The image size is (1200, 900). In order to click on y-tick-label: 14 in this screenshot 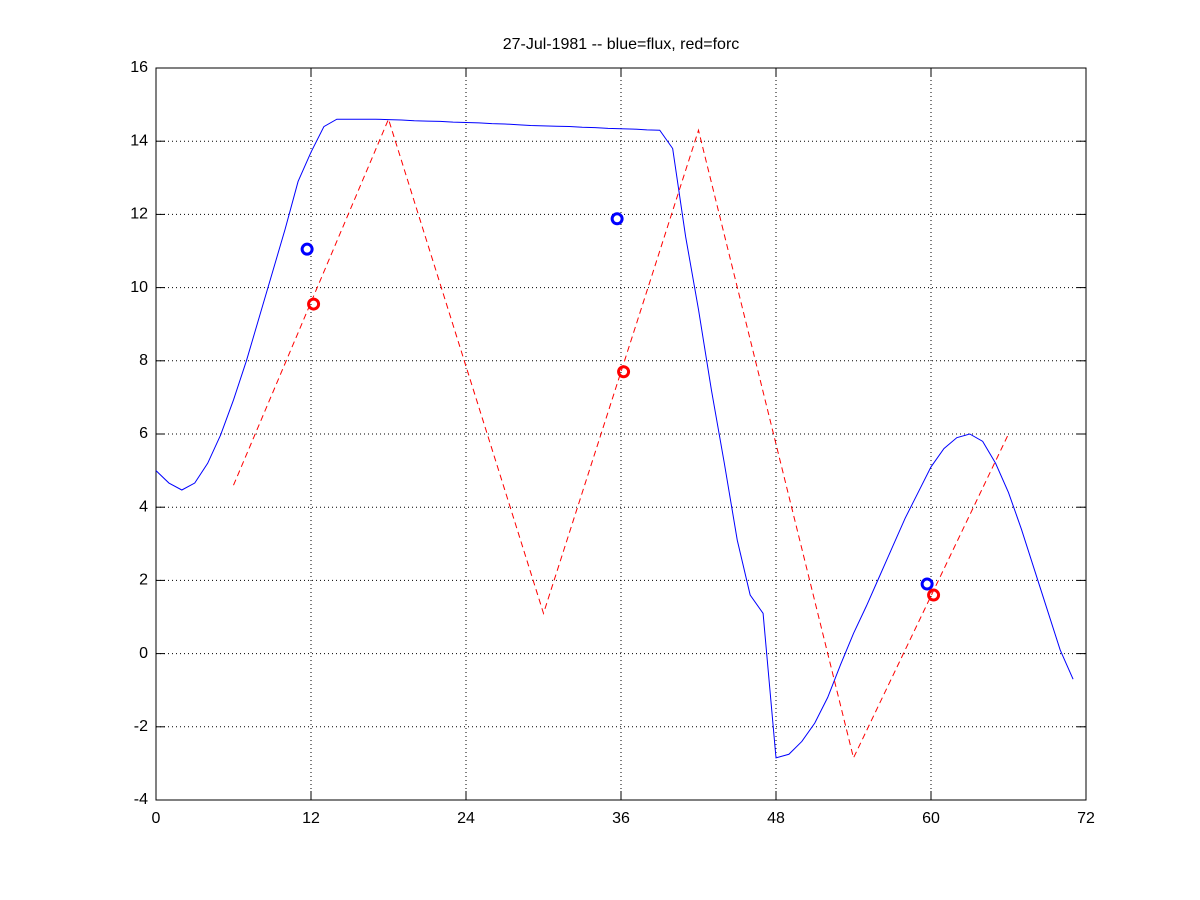, I will do `click(139, 140)`.